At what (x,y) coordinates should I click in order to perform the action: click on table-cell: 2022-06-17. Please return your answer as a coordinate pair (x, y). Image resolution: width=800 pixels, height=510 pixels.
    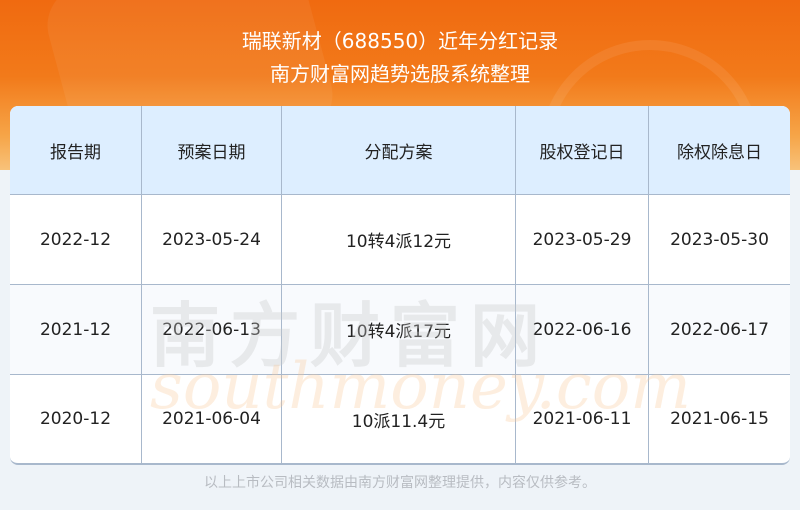
    Looking at the image, I should click on (719, 329).